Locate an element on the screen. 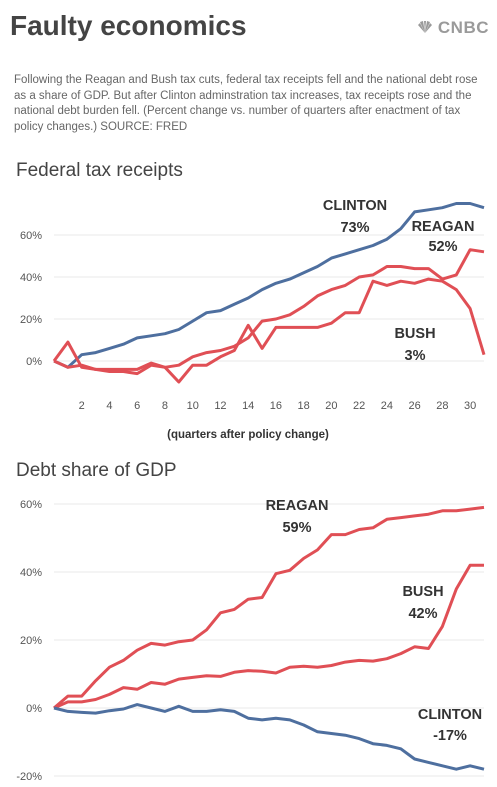 The image size is (497, 787). x-tick-label: 14 is located at coordinates (248, 406).